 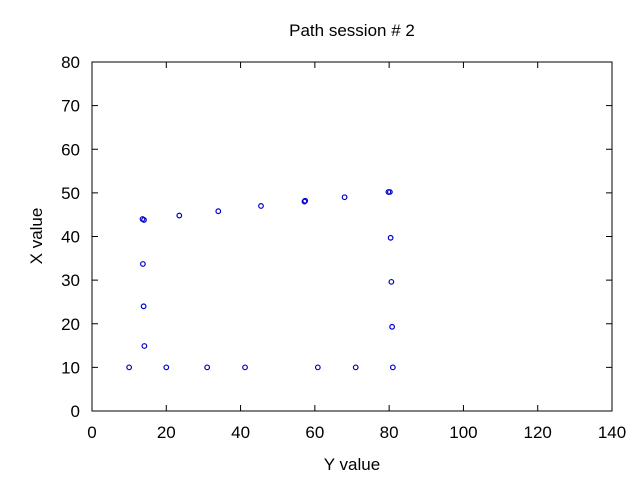 I want to click on x-tick-label: 20, so click(x=166, y=432).